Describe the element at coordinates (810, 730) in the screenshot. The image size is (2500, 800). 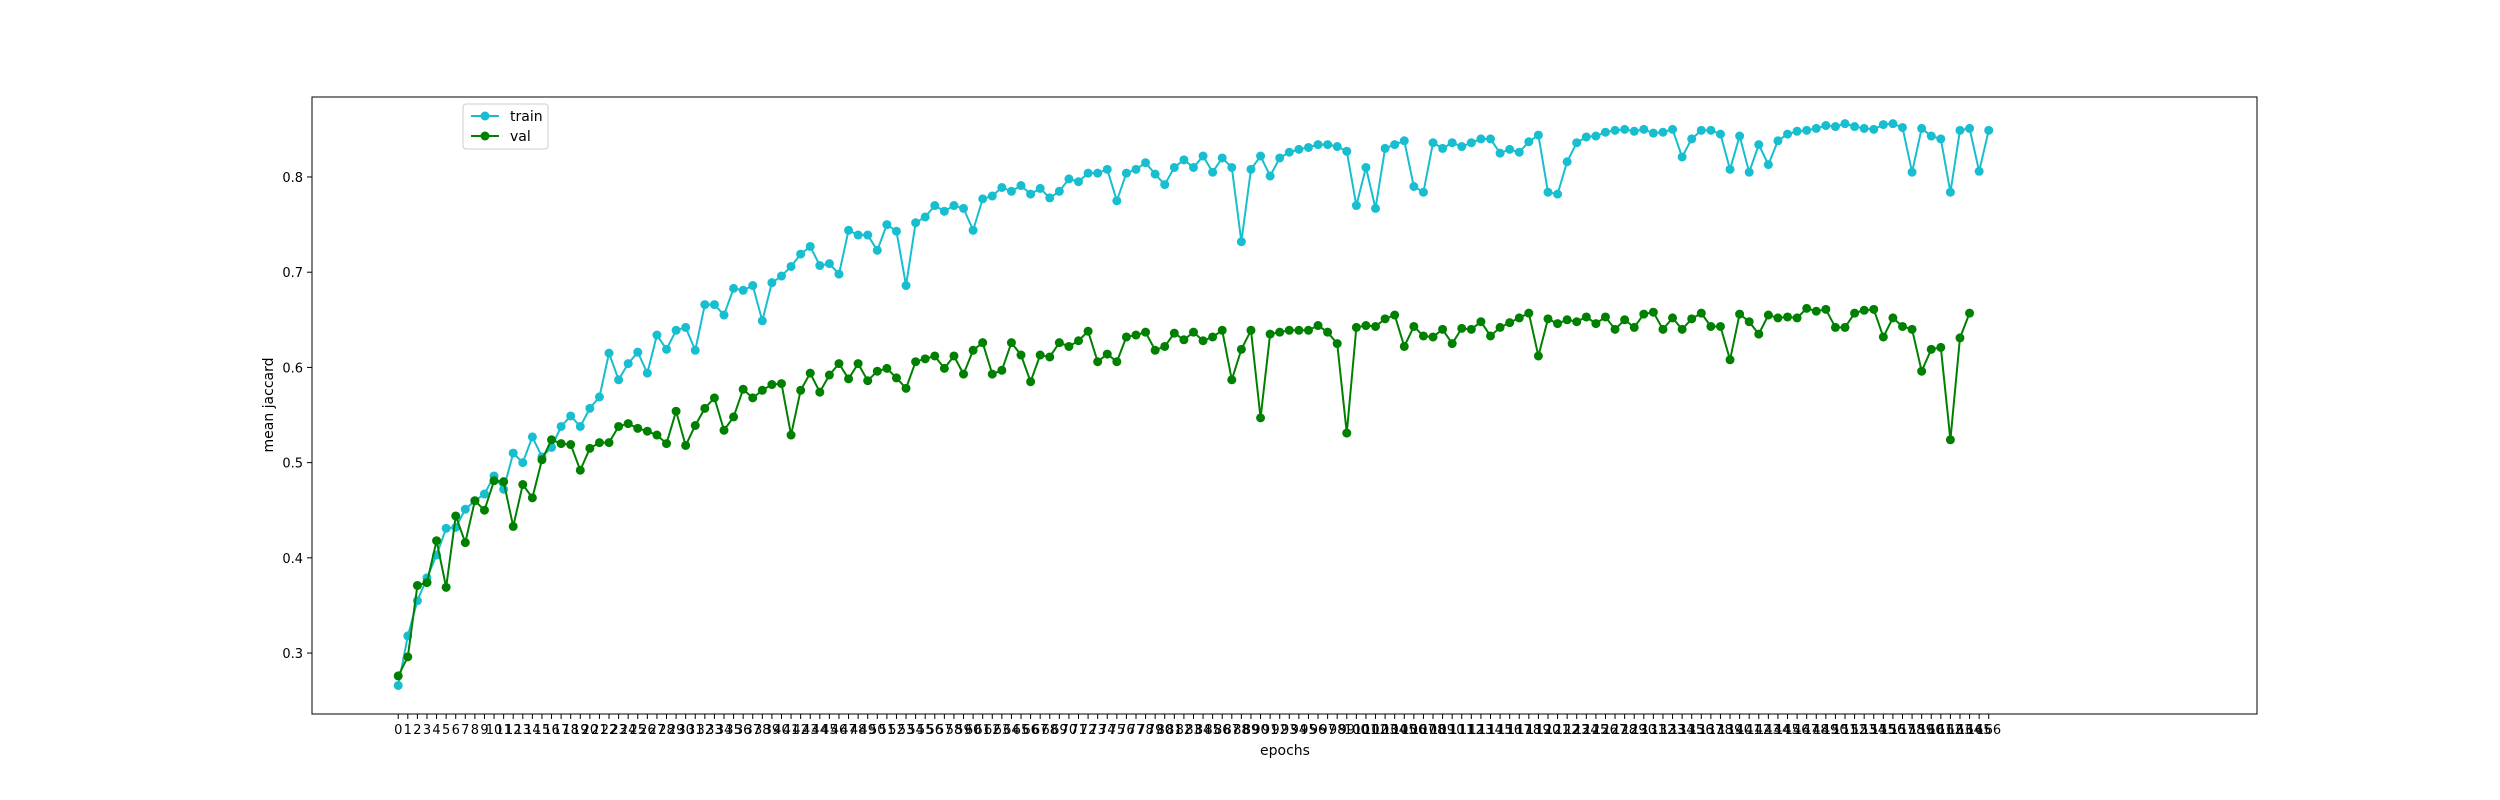
I see `x-tick-label: 43` at that location.